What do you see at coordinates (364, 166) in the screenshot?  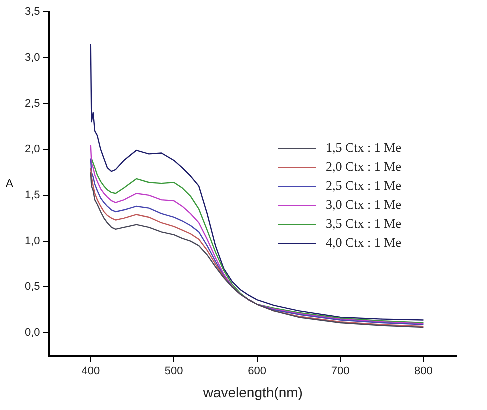 I see `legend-label: 2,0 Ctx : 1 Me` at bounding box center [364, 166].